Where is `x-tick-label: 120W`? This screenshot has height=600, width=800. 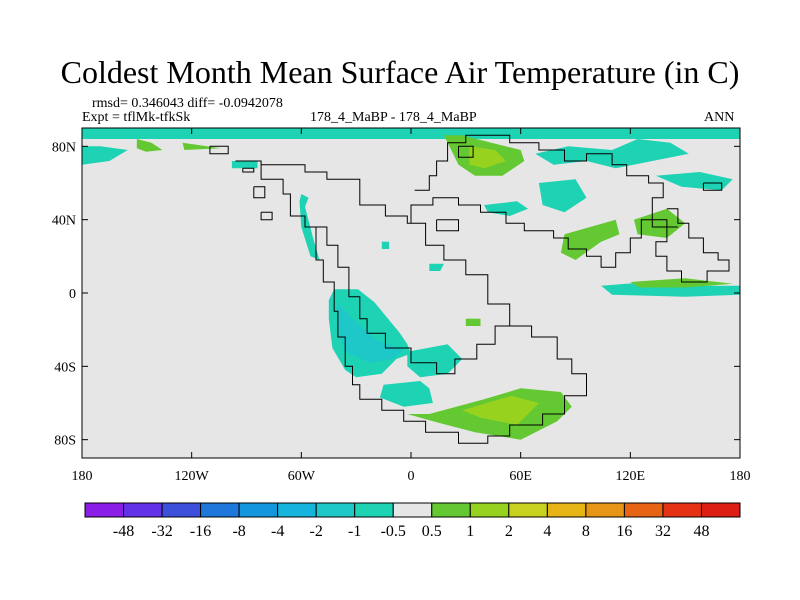 x-tick-label: 120W is located at coordinates (192, 476).